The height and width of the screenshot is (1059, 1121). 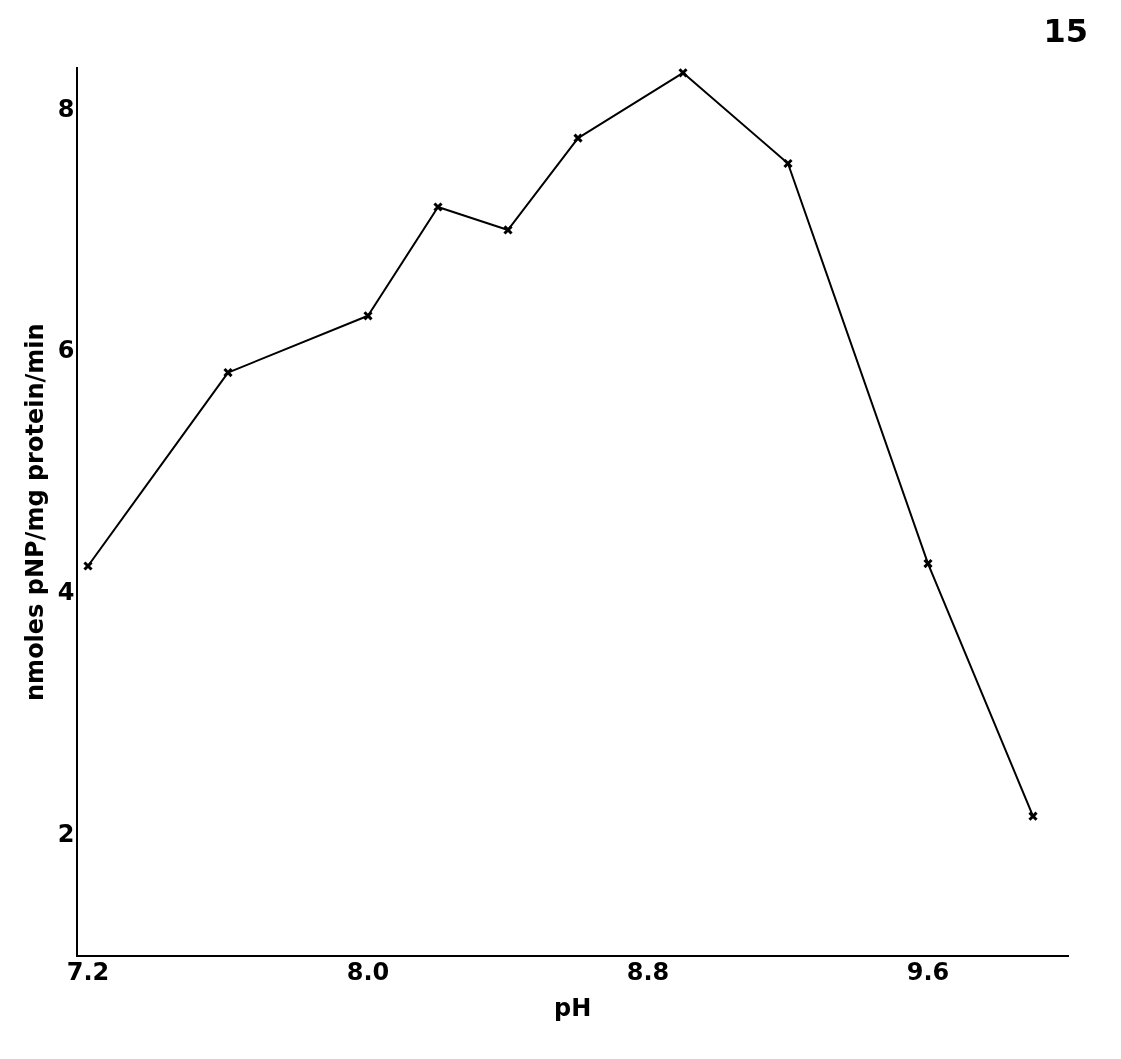 What do you see at coordinates (368, 972) in the screenshot?
I see `x-tick-label: 8.0` at bounding box center [368, 972].